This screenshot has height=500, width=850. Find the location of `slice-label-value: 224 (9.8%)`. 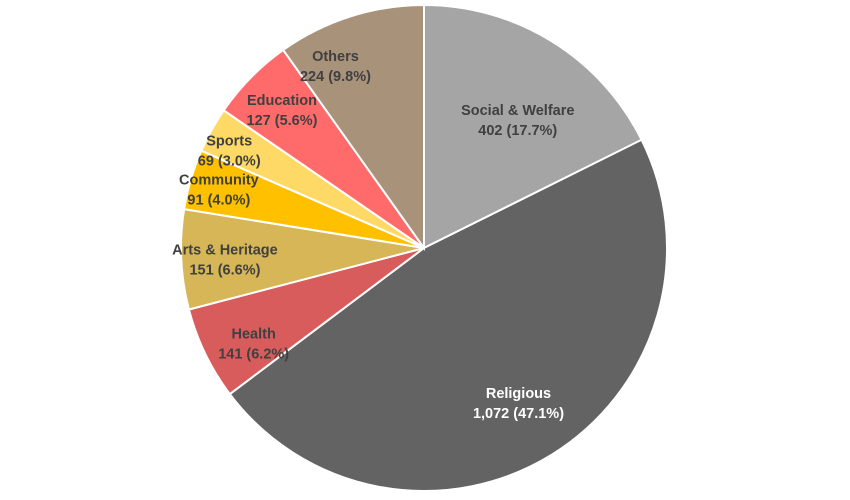

slice-label-value: 224 (9.8%) is located at coordinates (335, 77).